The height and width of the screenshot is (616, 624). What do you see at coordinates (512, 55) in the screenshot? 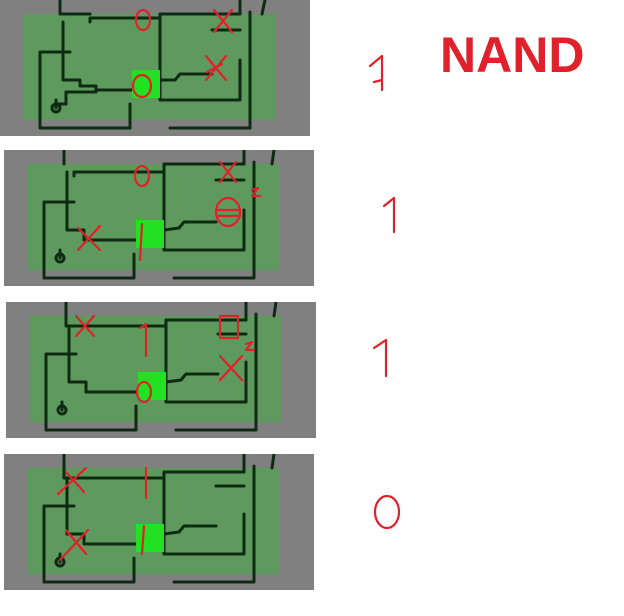
I see `gate-name-title: NAND` at bounding box center [512, 55].